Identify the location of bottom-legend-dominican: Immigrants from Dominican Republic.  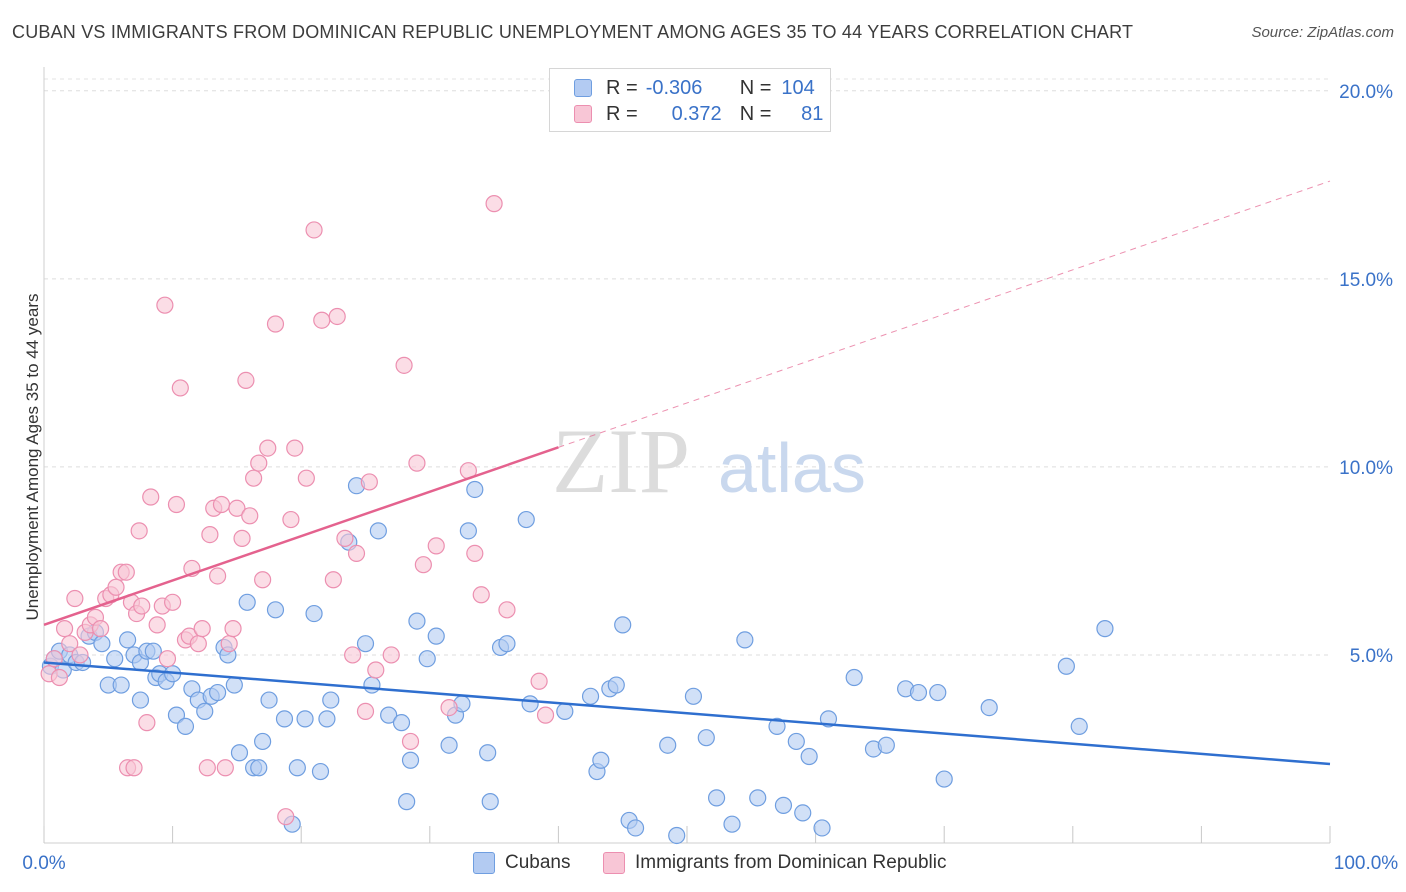
(775, 863).